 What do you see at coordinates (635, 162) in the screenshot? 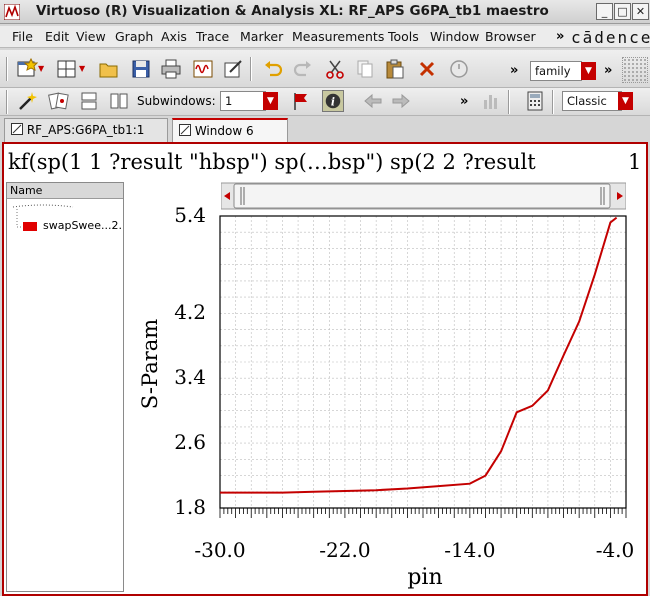
I see `subwindow-number: 1` at bounding box center [635, 162].